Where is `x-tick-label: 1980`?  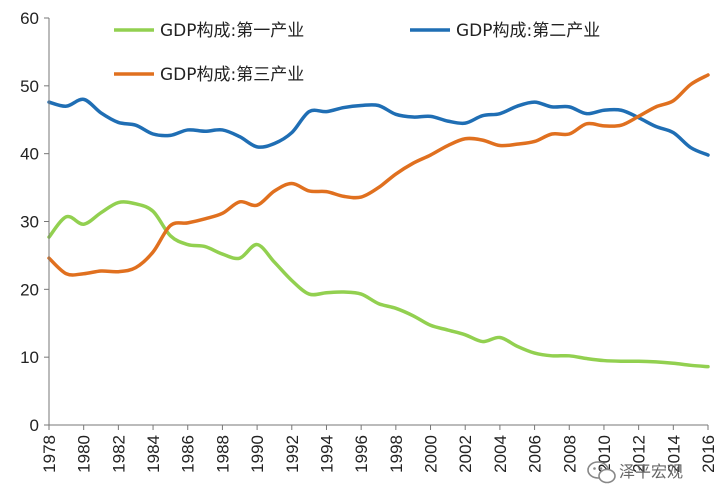
x-tick-label: 1980 is located at coordinates (84, 454).